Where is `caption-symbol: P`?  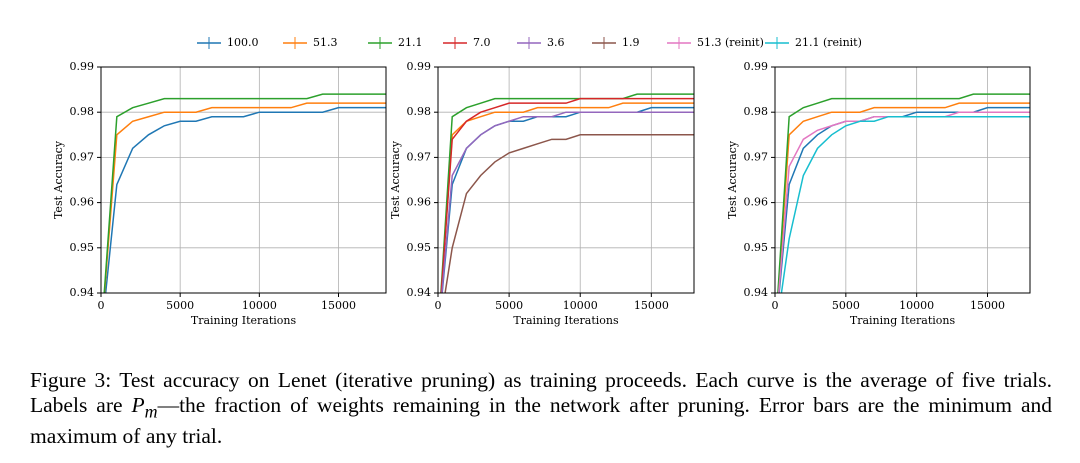 caption-symbol: P is located at coordinates (138, 405).